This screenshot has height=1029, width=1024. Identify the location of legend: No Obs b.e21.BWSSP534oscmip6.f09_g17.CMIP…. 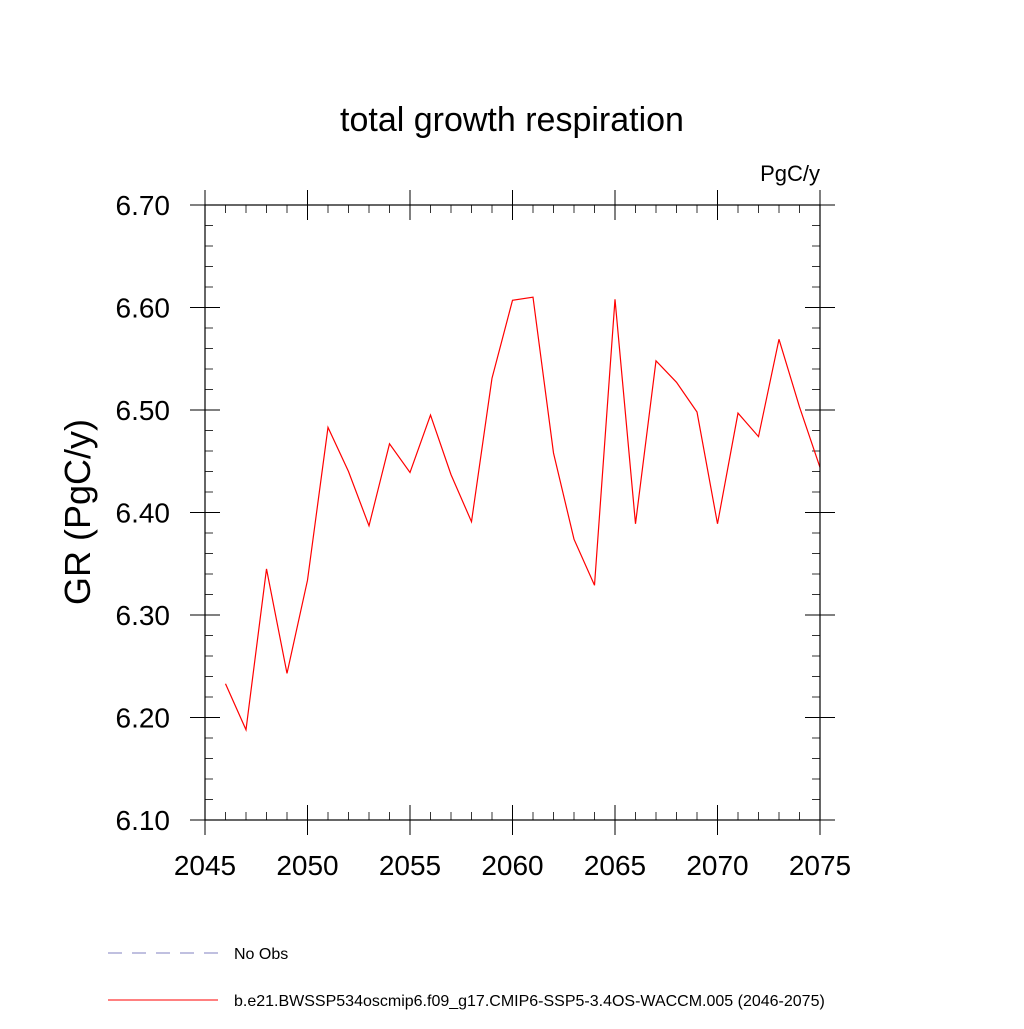
(466, 978).